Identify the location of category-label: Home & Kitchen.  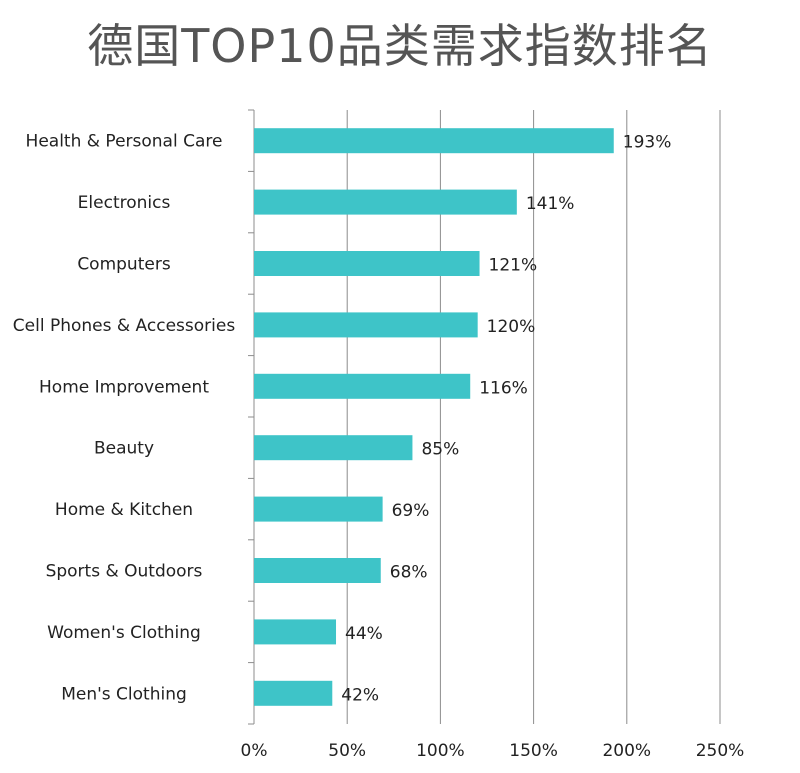
(124, 510).